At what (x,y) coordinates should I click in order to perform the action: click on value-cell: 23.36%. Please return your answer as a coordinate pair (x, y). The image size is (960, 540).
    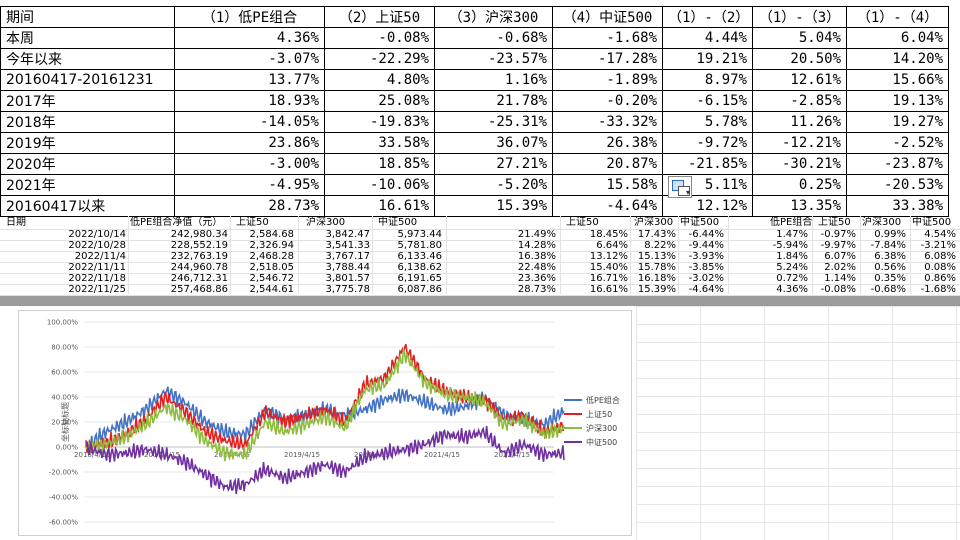
    Looking at the image, I should click on (537, 278).